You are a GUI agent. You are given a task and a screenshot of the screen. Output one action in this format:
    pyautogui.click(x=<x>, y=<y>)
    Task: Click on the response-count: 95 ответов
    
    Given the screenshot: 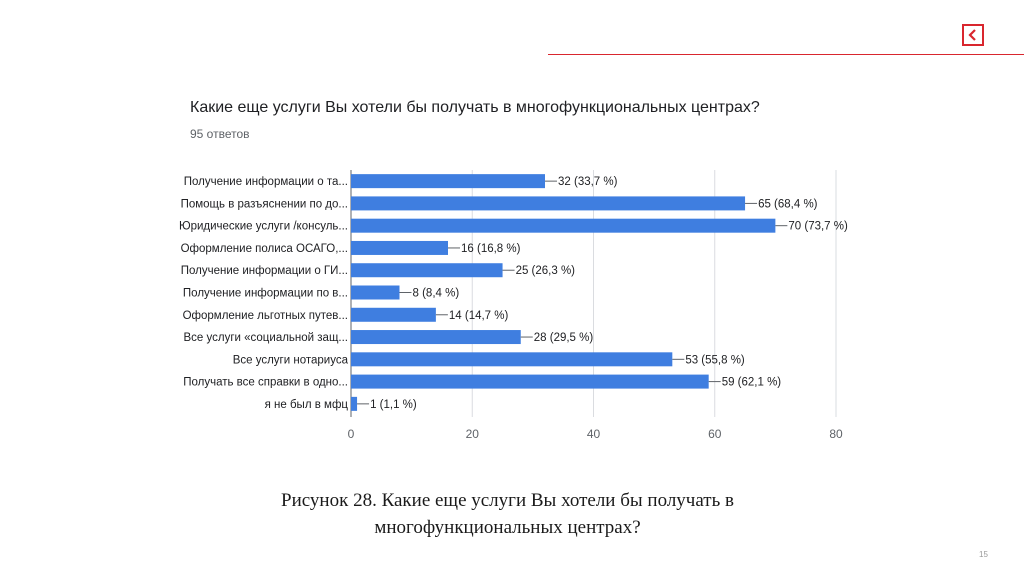 What is the action you would take?
    pyautogui.click(x=220, y=134)
    